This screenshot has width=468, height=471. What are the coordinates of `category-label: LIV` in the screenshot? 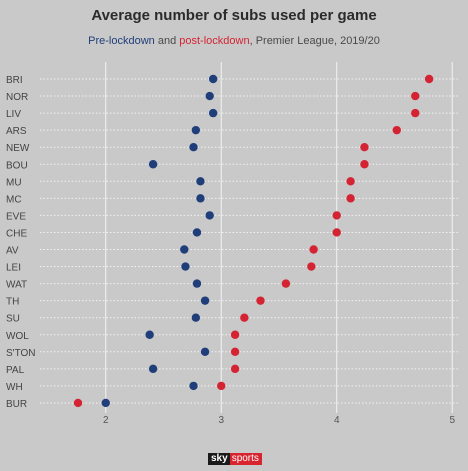 It's located at (13, 114).